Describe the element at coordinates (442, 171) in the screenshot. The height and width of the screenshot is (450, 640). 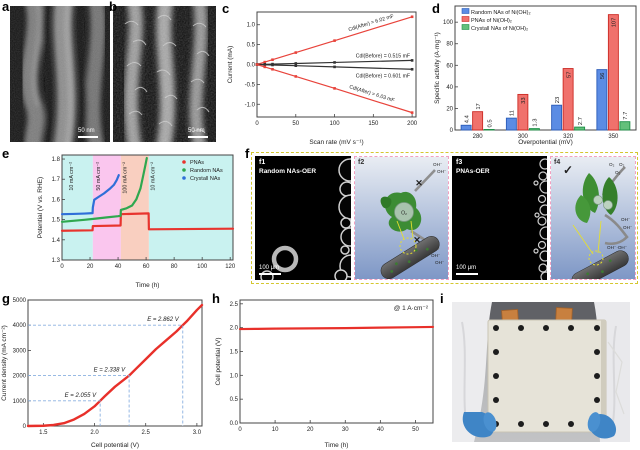
I see `f2-oh-label: OH⁻` at that location.